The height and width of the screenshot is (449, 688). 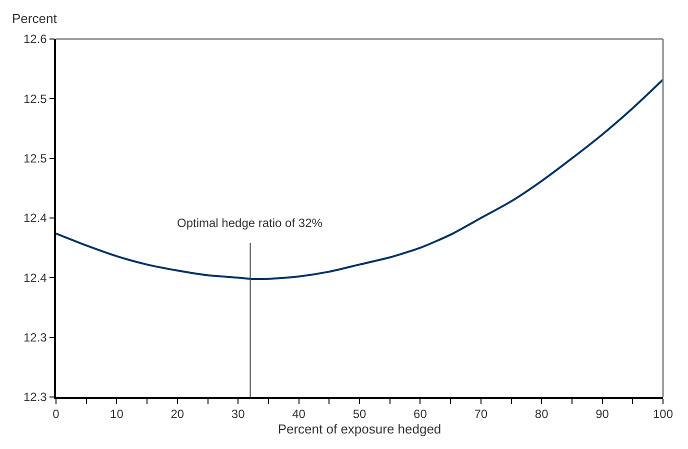 I want to click on x-tick-label: 20, so click(x=177, y=414).